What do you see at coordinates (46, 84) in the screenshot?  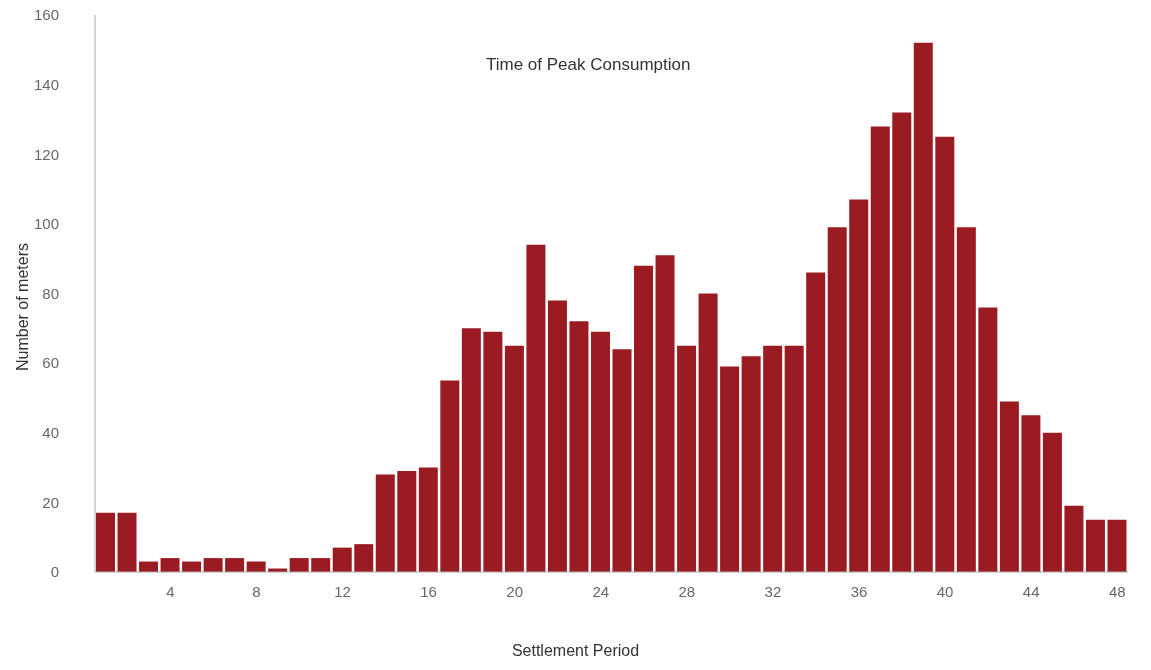 I see `y-tick-label: 140` at bounding box center [46, 84].